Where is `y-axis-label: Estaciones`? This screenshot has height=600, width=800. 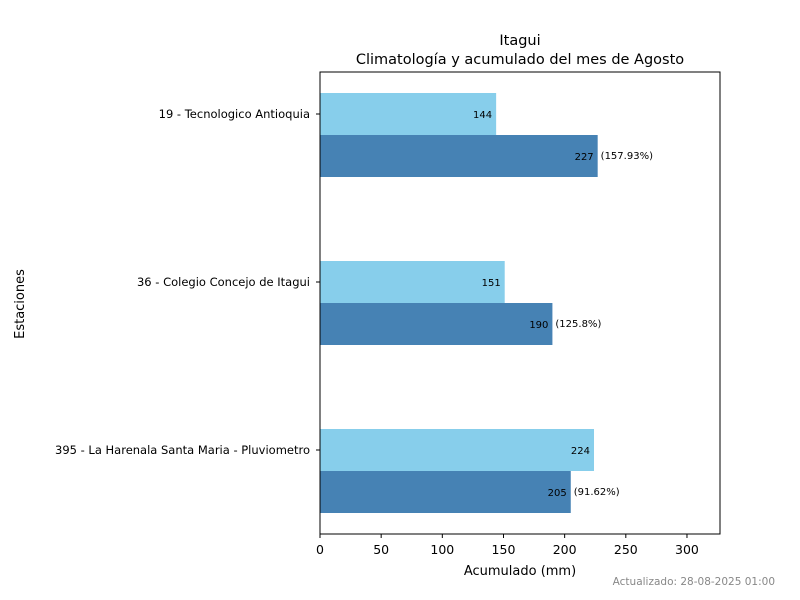
y-axis-label: Estaciones is located at coordinates (20, 304).